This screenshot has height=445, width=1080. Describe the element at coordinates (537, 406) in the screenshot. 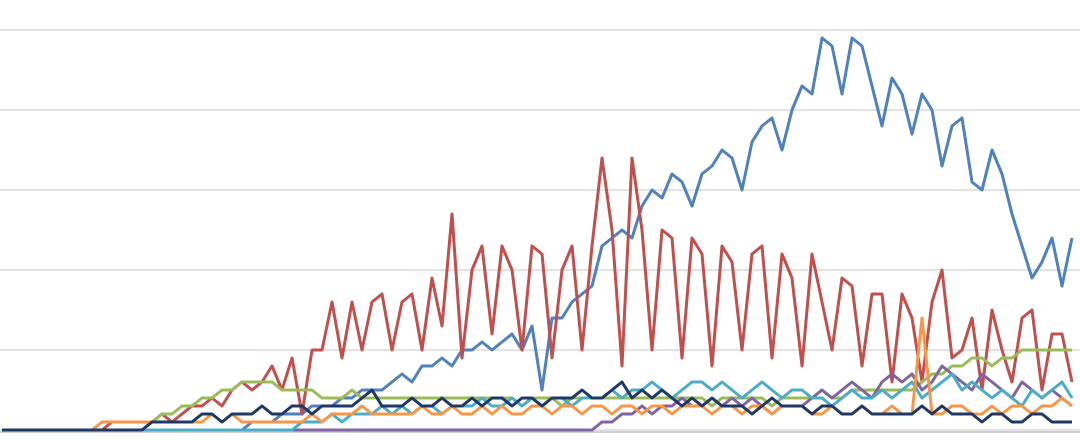

I see `series-line` at that location.